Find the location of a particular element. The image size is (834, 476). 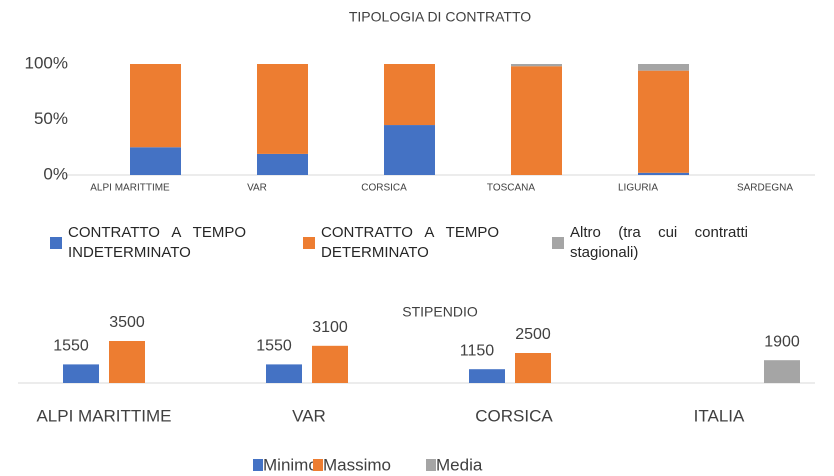

y-tick-label: 100% is located at coordinates (46, 62).